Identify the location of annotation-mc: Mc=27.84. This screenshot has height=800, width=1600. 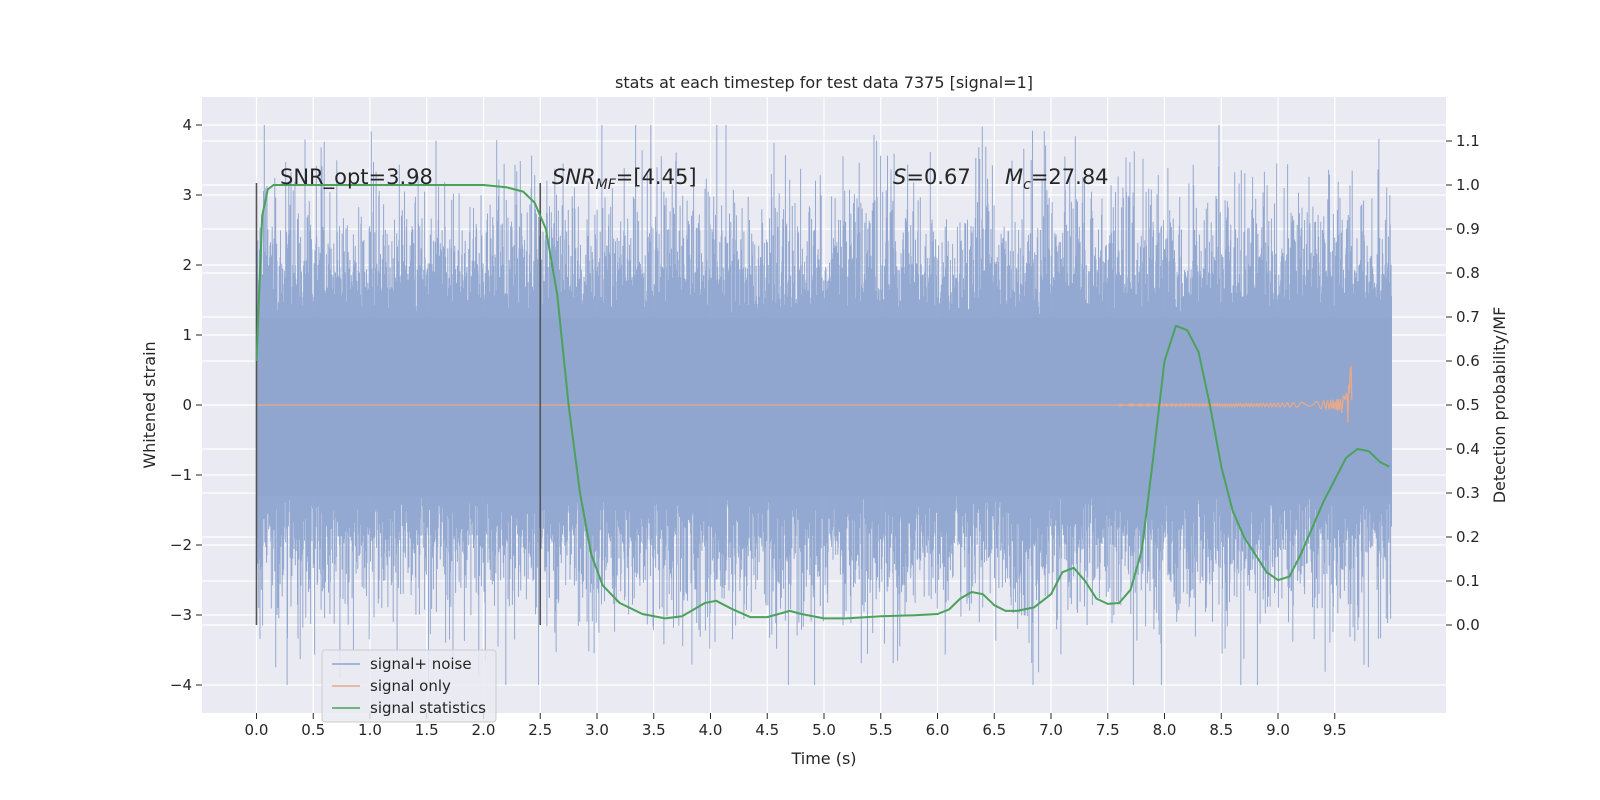
(1057, 179).